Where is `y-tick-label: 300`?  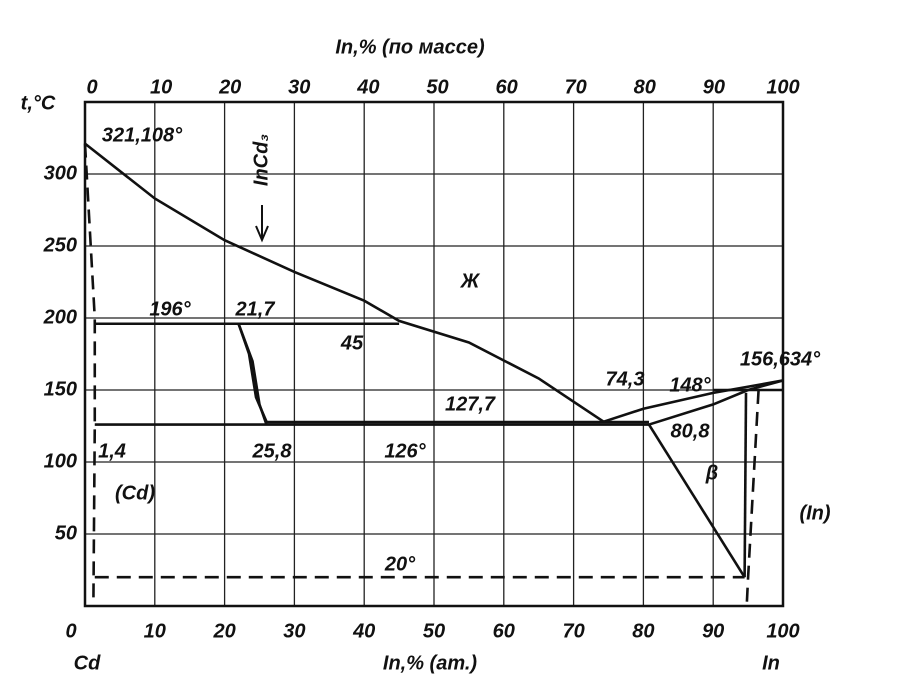
y-tick-label: 300 is located at coordinates (60, 173).